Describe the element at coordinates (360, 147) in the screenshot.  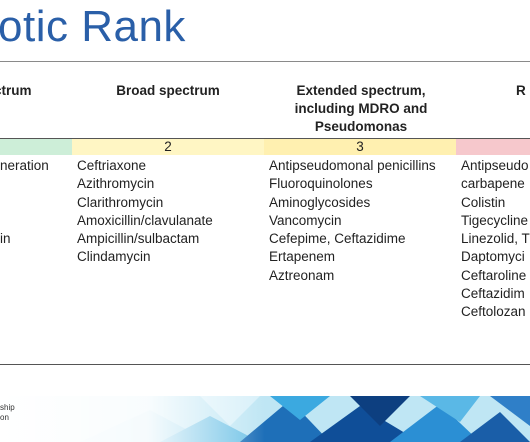
I see `rank-3-cell: 3` at that location.